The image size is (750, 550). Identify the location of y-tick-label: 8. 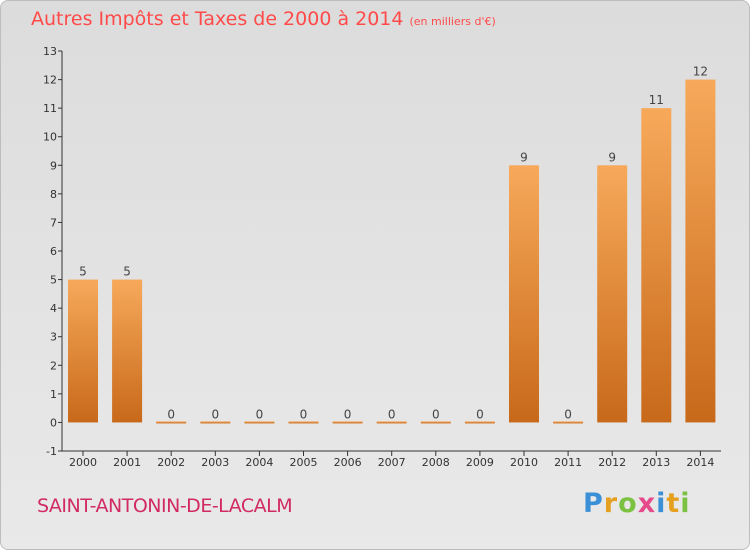
(53, 194).